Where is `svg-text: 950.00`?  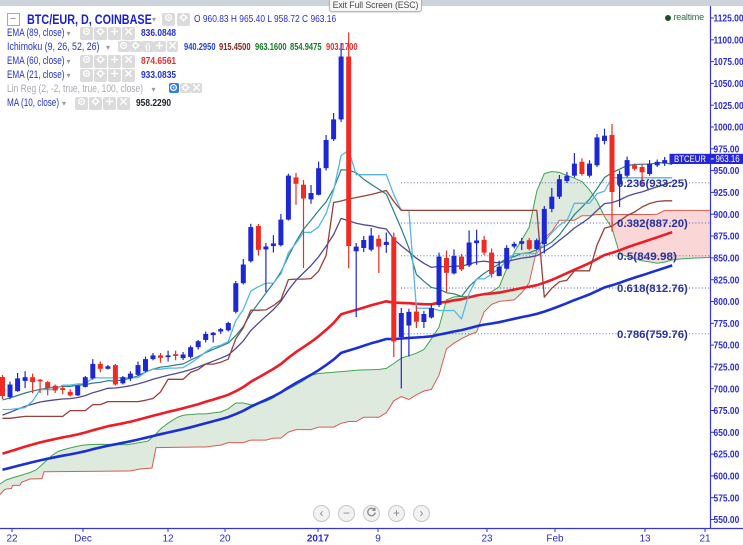
svg-text: 950.00 is located at coordinates (727, 171).